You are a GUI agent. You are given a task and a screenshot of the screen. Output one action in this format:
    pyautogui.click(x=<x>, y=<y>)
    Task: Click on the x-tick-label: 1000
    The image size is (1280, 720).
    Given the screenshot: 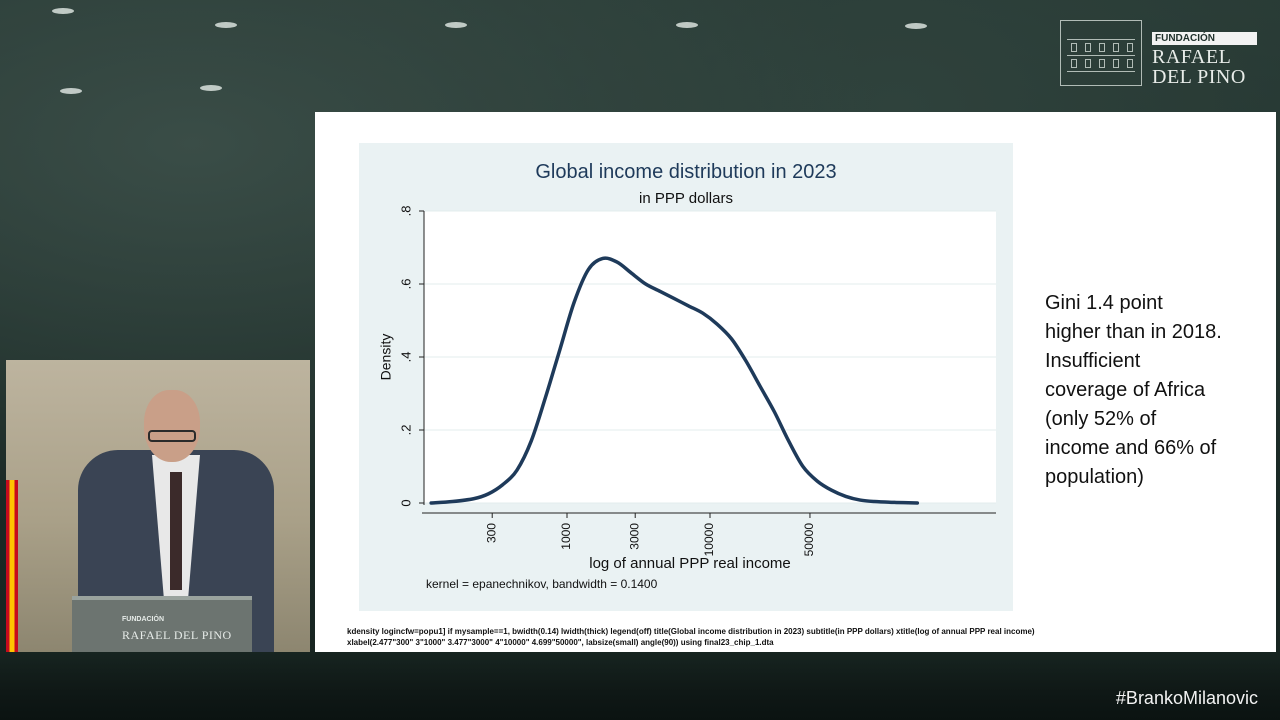 What is the action you would take?
    pyautogui.click(x=566, y=536)
    